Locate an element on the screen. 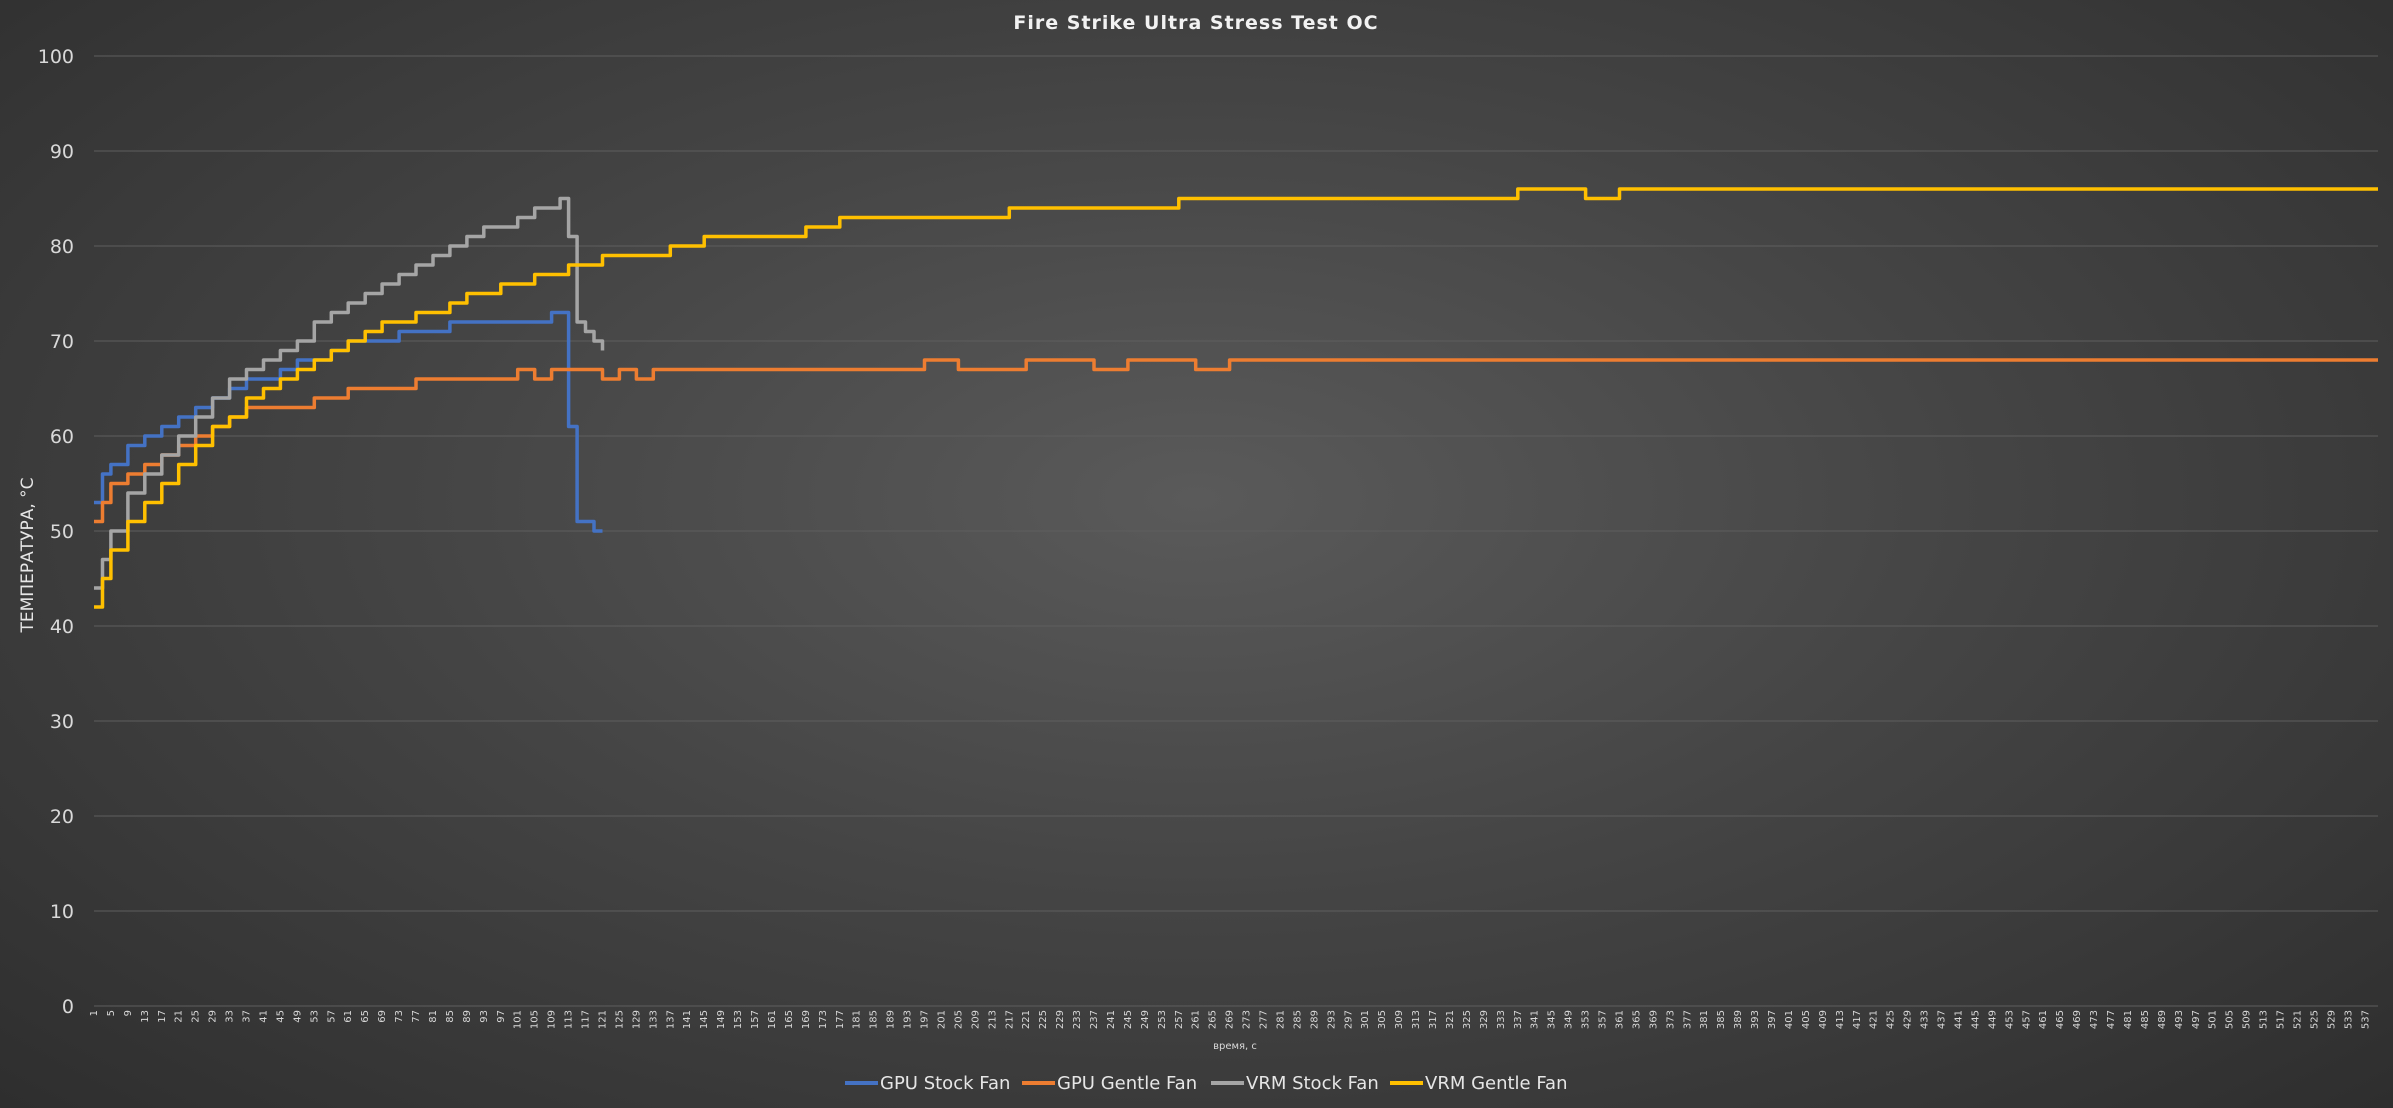 This screenshot has width=2393, height=1108. y-tick-label: 30 is located at coordinates (62, 722).